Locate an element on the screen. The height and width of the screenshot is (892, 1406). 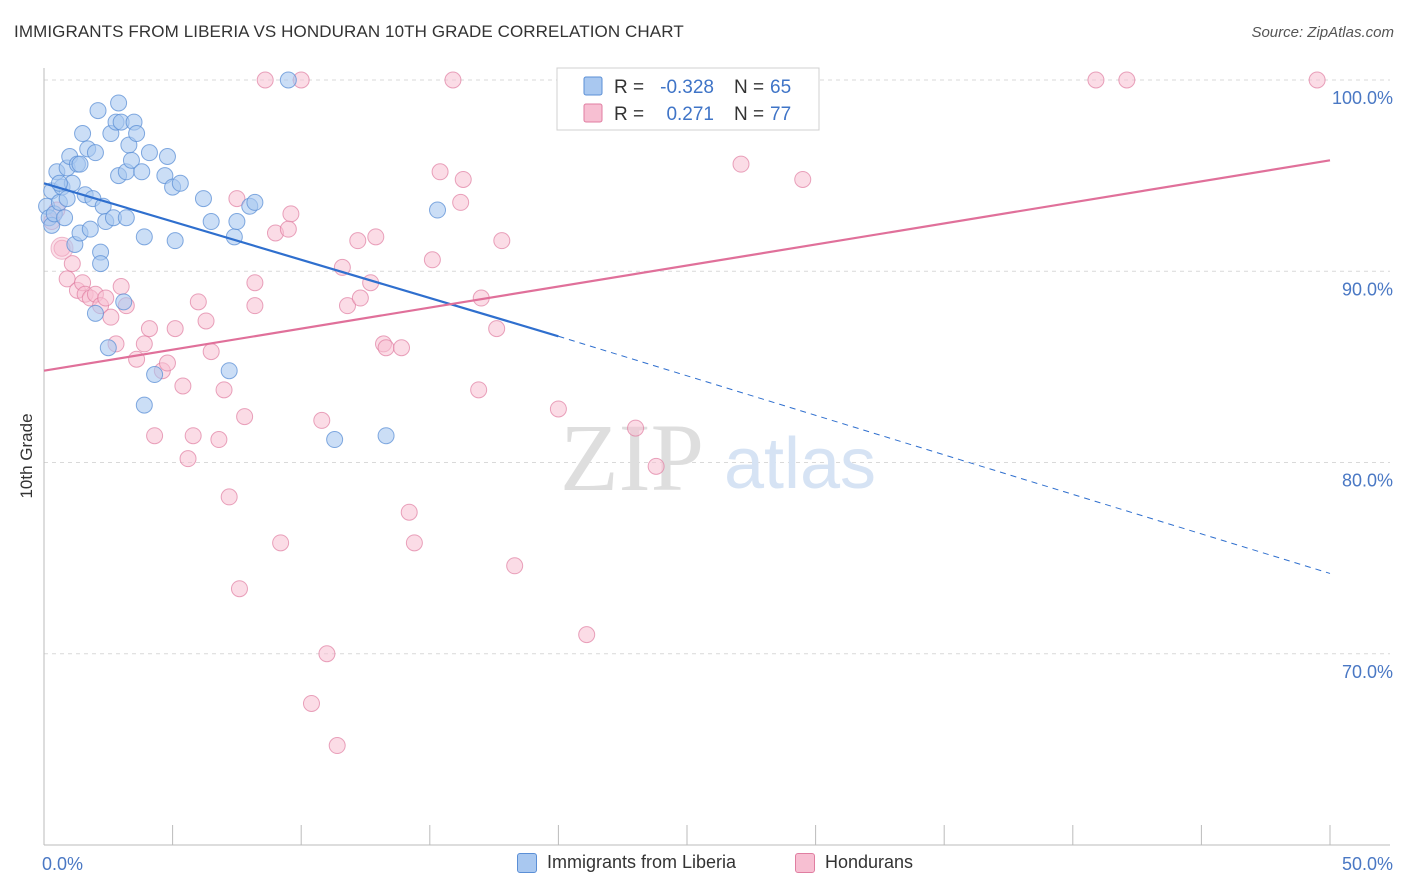
legend-item-liberia: Immigrants from Liberia is located at coordinates (626, 862).